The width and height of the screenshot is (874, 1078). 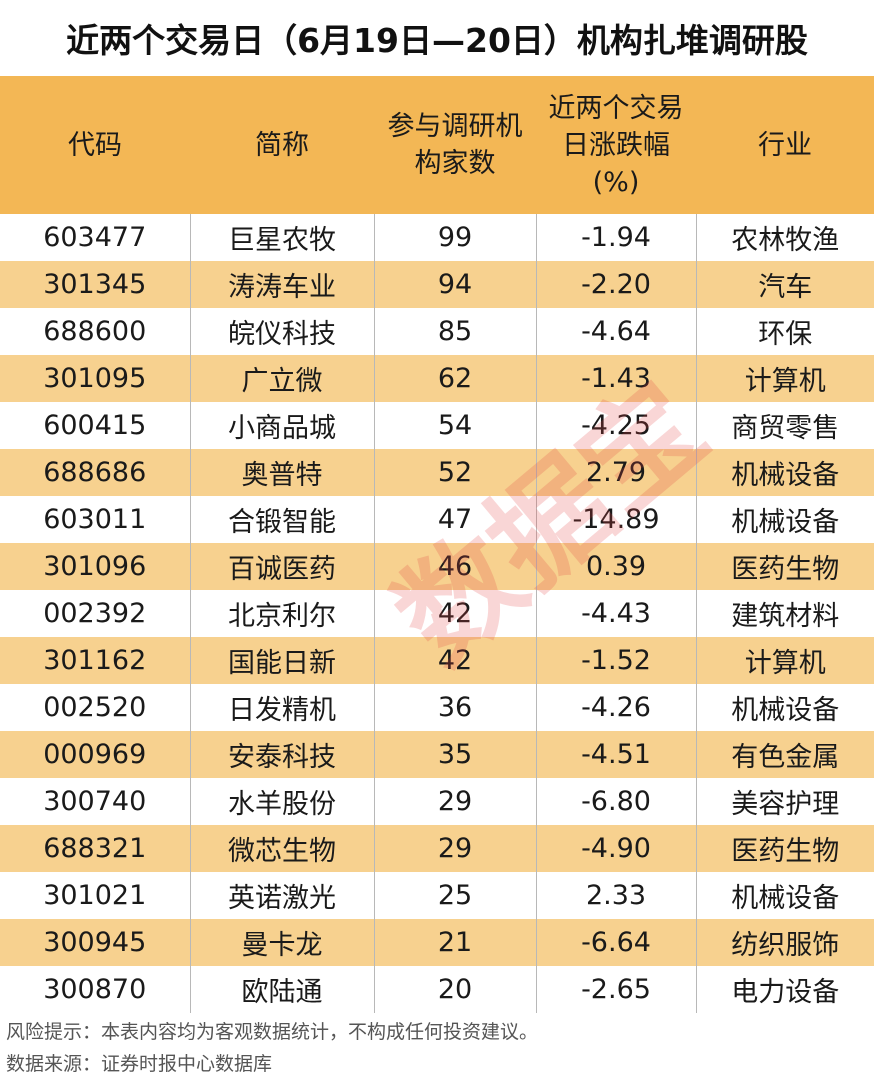 I want to click on cell-change-pct: -4.26, so click(x=616, y=707).